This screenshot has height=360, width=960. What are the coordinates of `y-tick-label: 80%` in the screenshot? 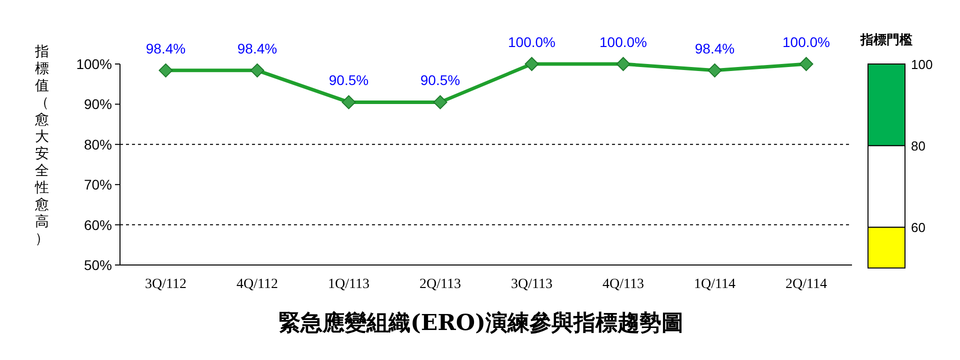 It's located at (98, 144).